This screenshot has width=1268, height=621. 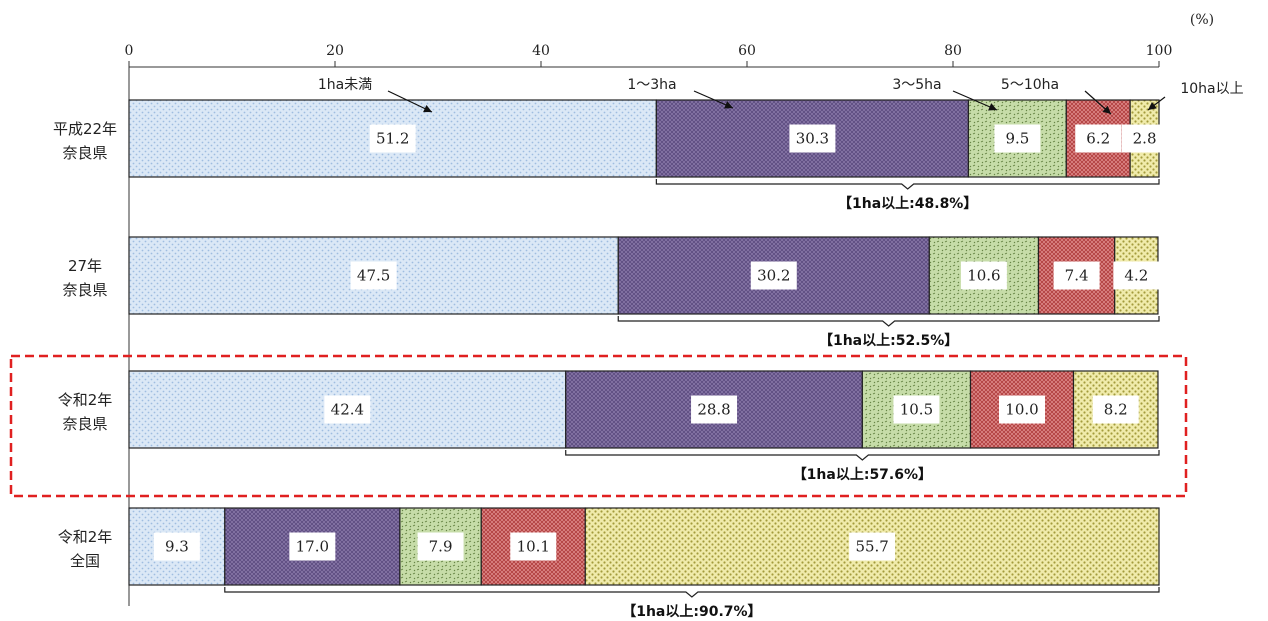 I want to click on value-label: 17.0, so click(x=312, y=547).